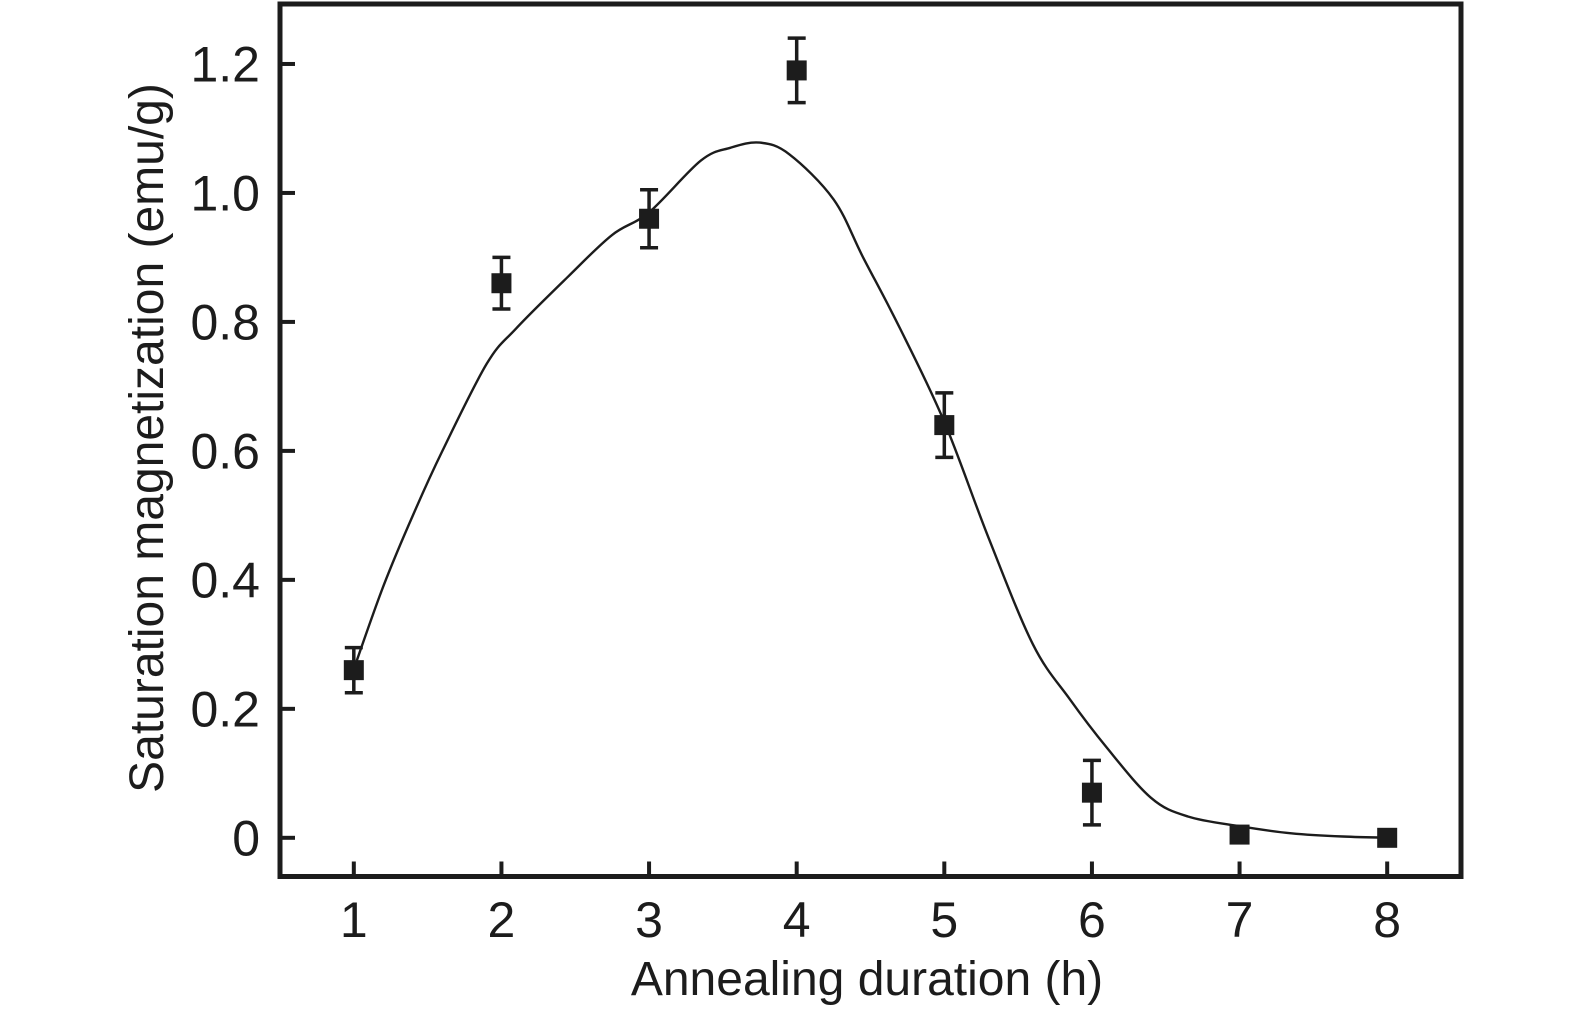 Image resolution: width=1575 pixels, height=1011 pixels. Describe the element at coordinates (147, 438) in the screenshot. I see `y-axis-title: Saturation magnetization (emu/g)` at that location.